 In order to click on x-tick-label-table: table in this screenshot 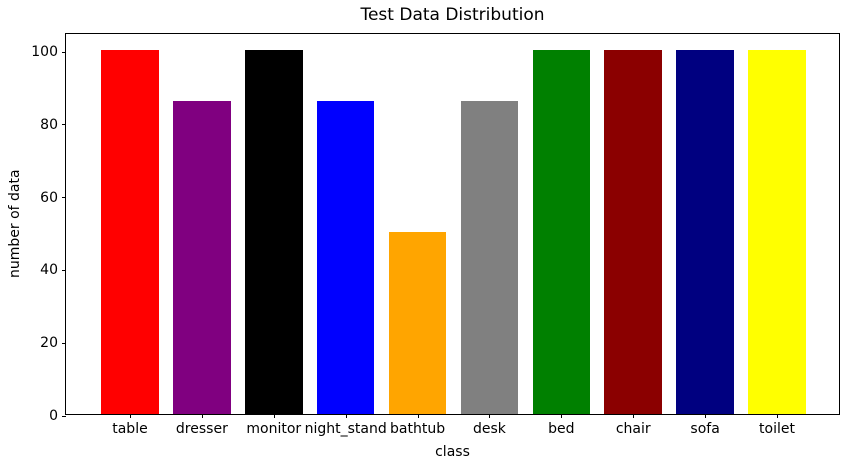, I will do `click(130, 429)`.